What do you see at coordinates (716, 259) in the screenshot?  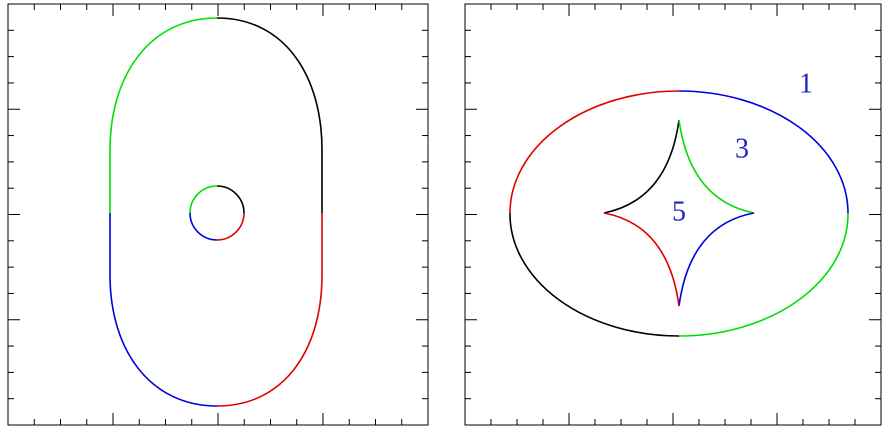 I see `astroid-lr` at bounding box center [716, 259].